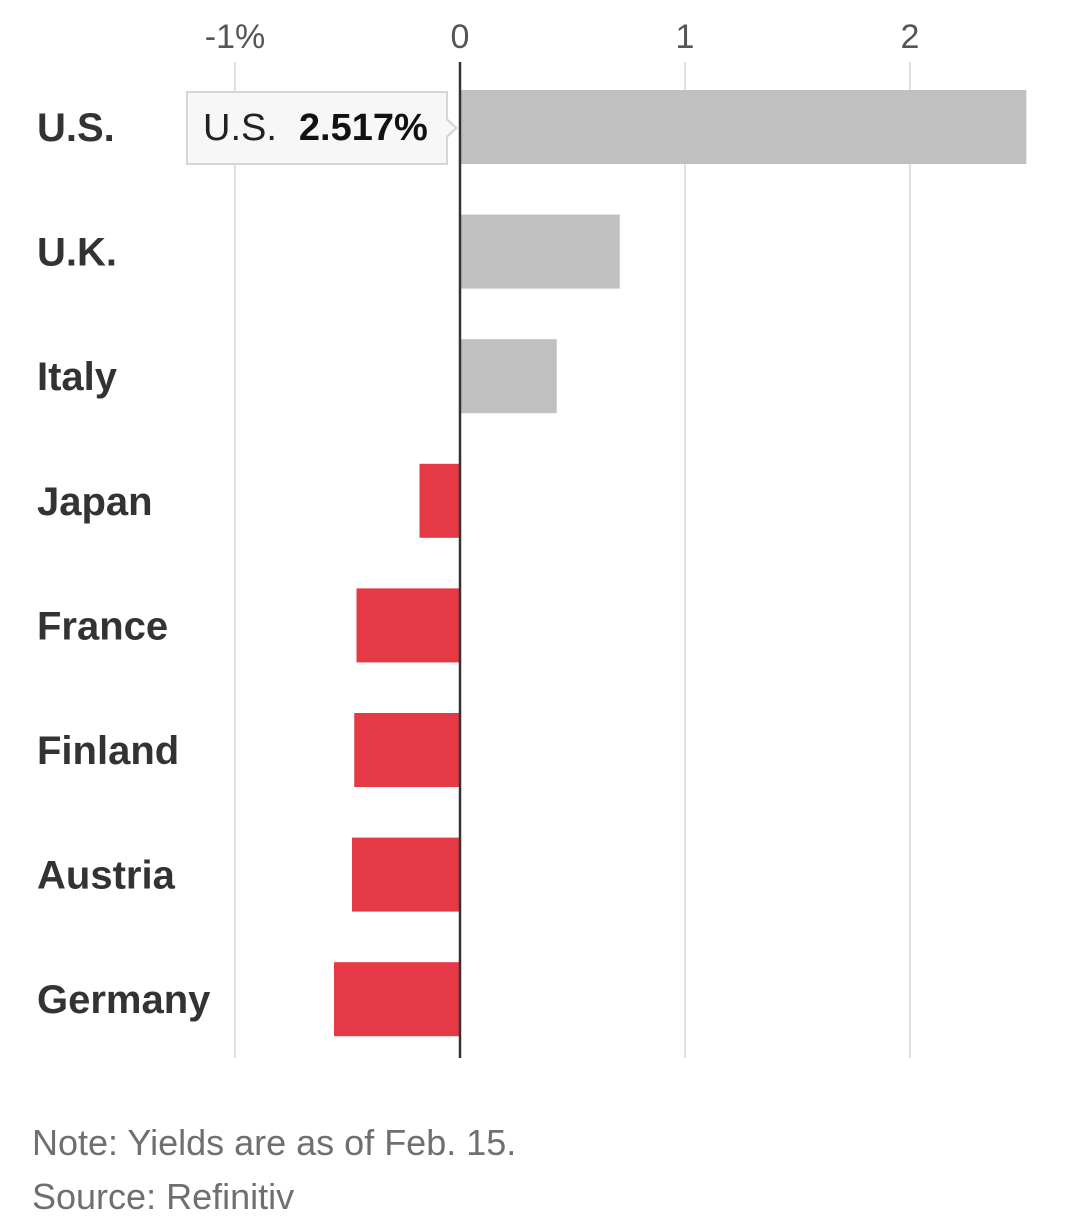 The height and width of the screenshot is (1224, 1080). Describe the element at coordinates (102, 626) in the screenshot. I see `category-label: France` at that location.